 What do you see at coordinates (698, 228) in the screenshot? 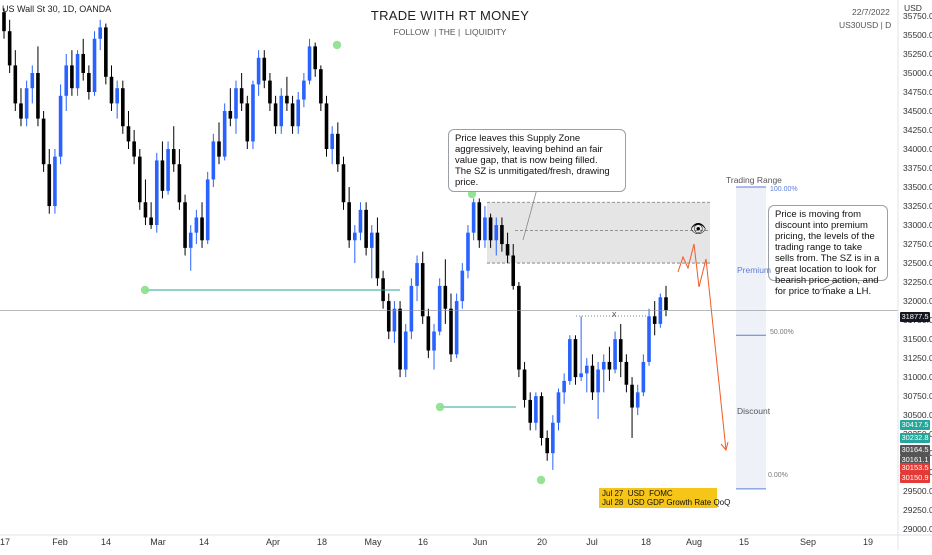
I see `eye-icon: 👁` at bounding box center [698, 228].